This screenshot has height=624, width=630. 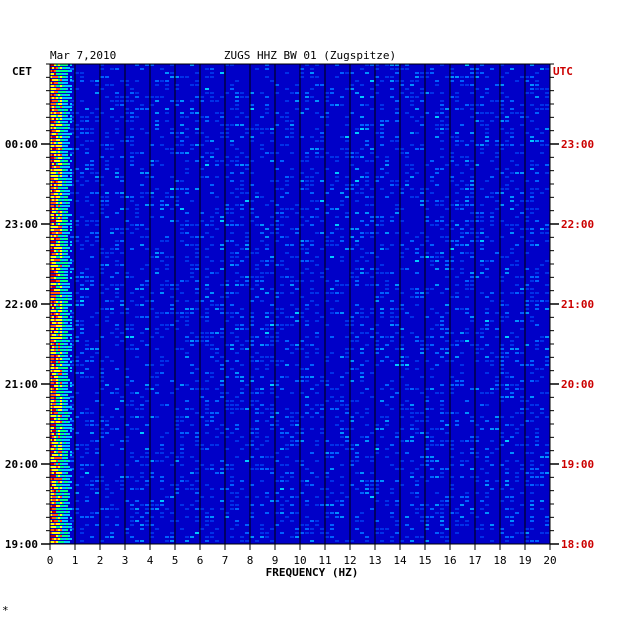 What do you see at coordinates (21, 144) in the screenshot?
I see `left-tick-label: 00:00` at bounding box center [21, 144].